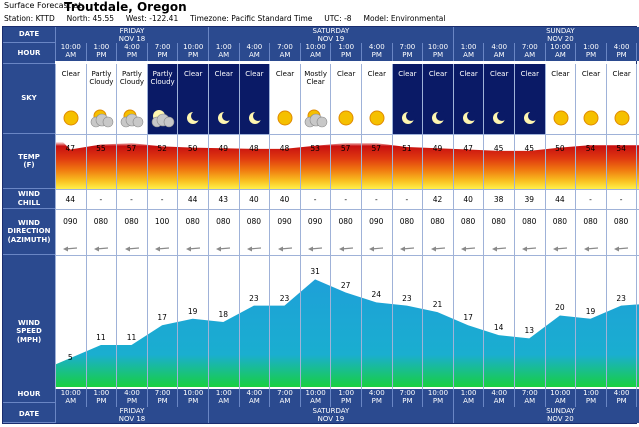 The height and width of the screenshot is (427, 639). I want to click on wind-chill-value: 44, so click(560, 199).